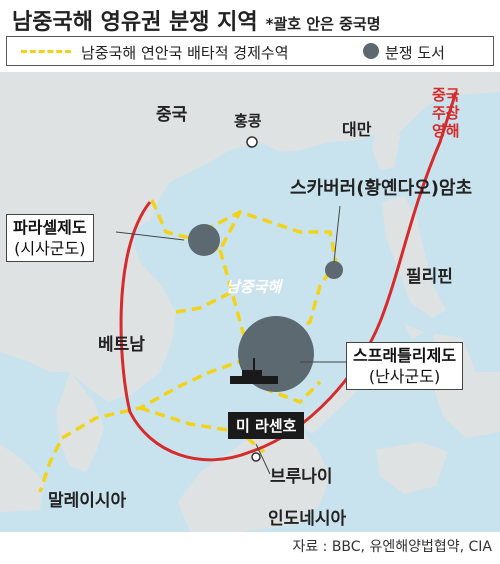 Image resolution: width=500 pixels, height=564 pixels. I want to click on ship-label: 미 라센호, so click(266, 425).